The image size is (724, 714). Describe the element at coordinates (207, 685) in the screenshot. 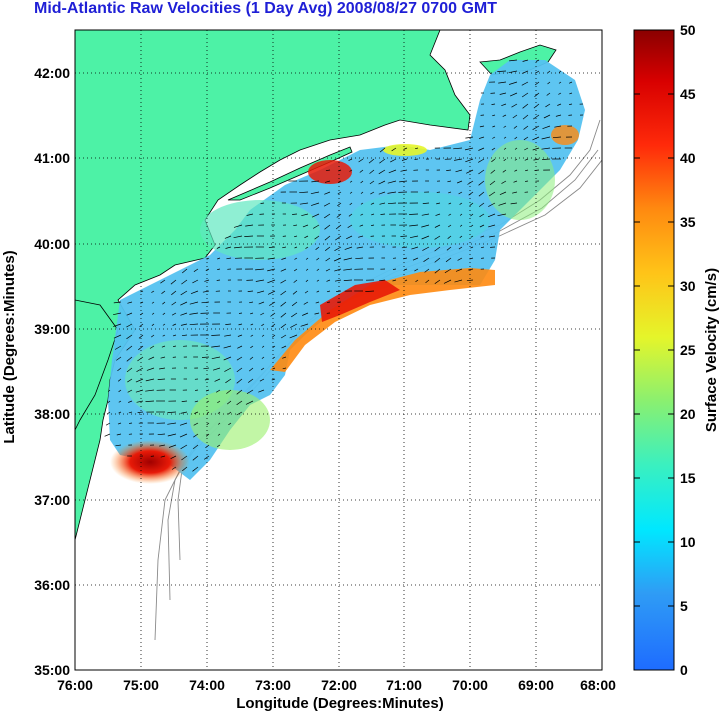

I see `lon-tick: 74:00` at that location.